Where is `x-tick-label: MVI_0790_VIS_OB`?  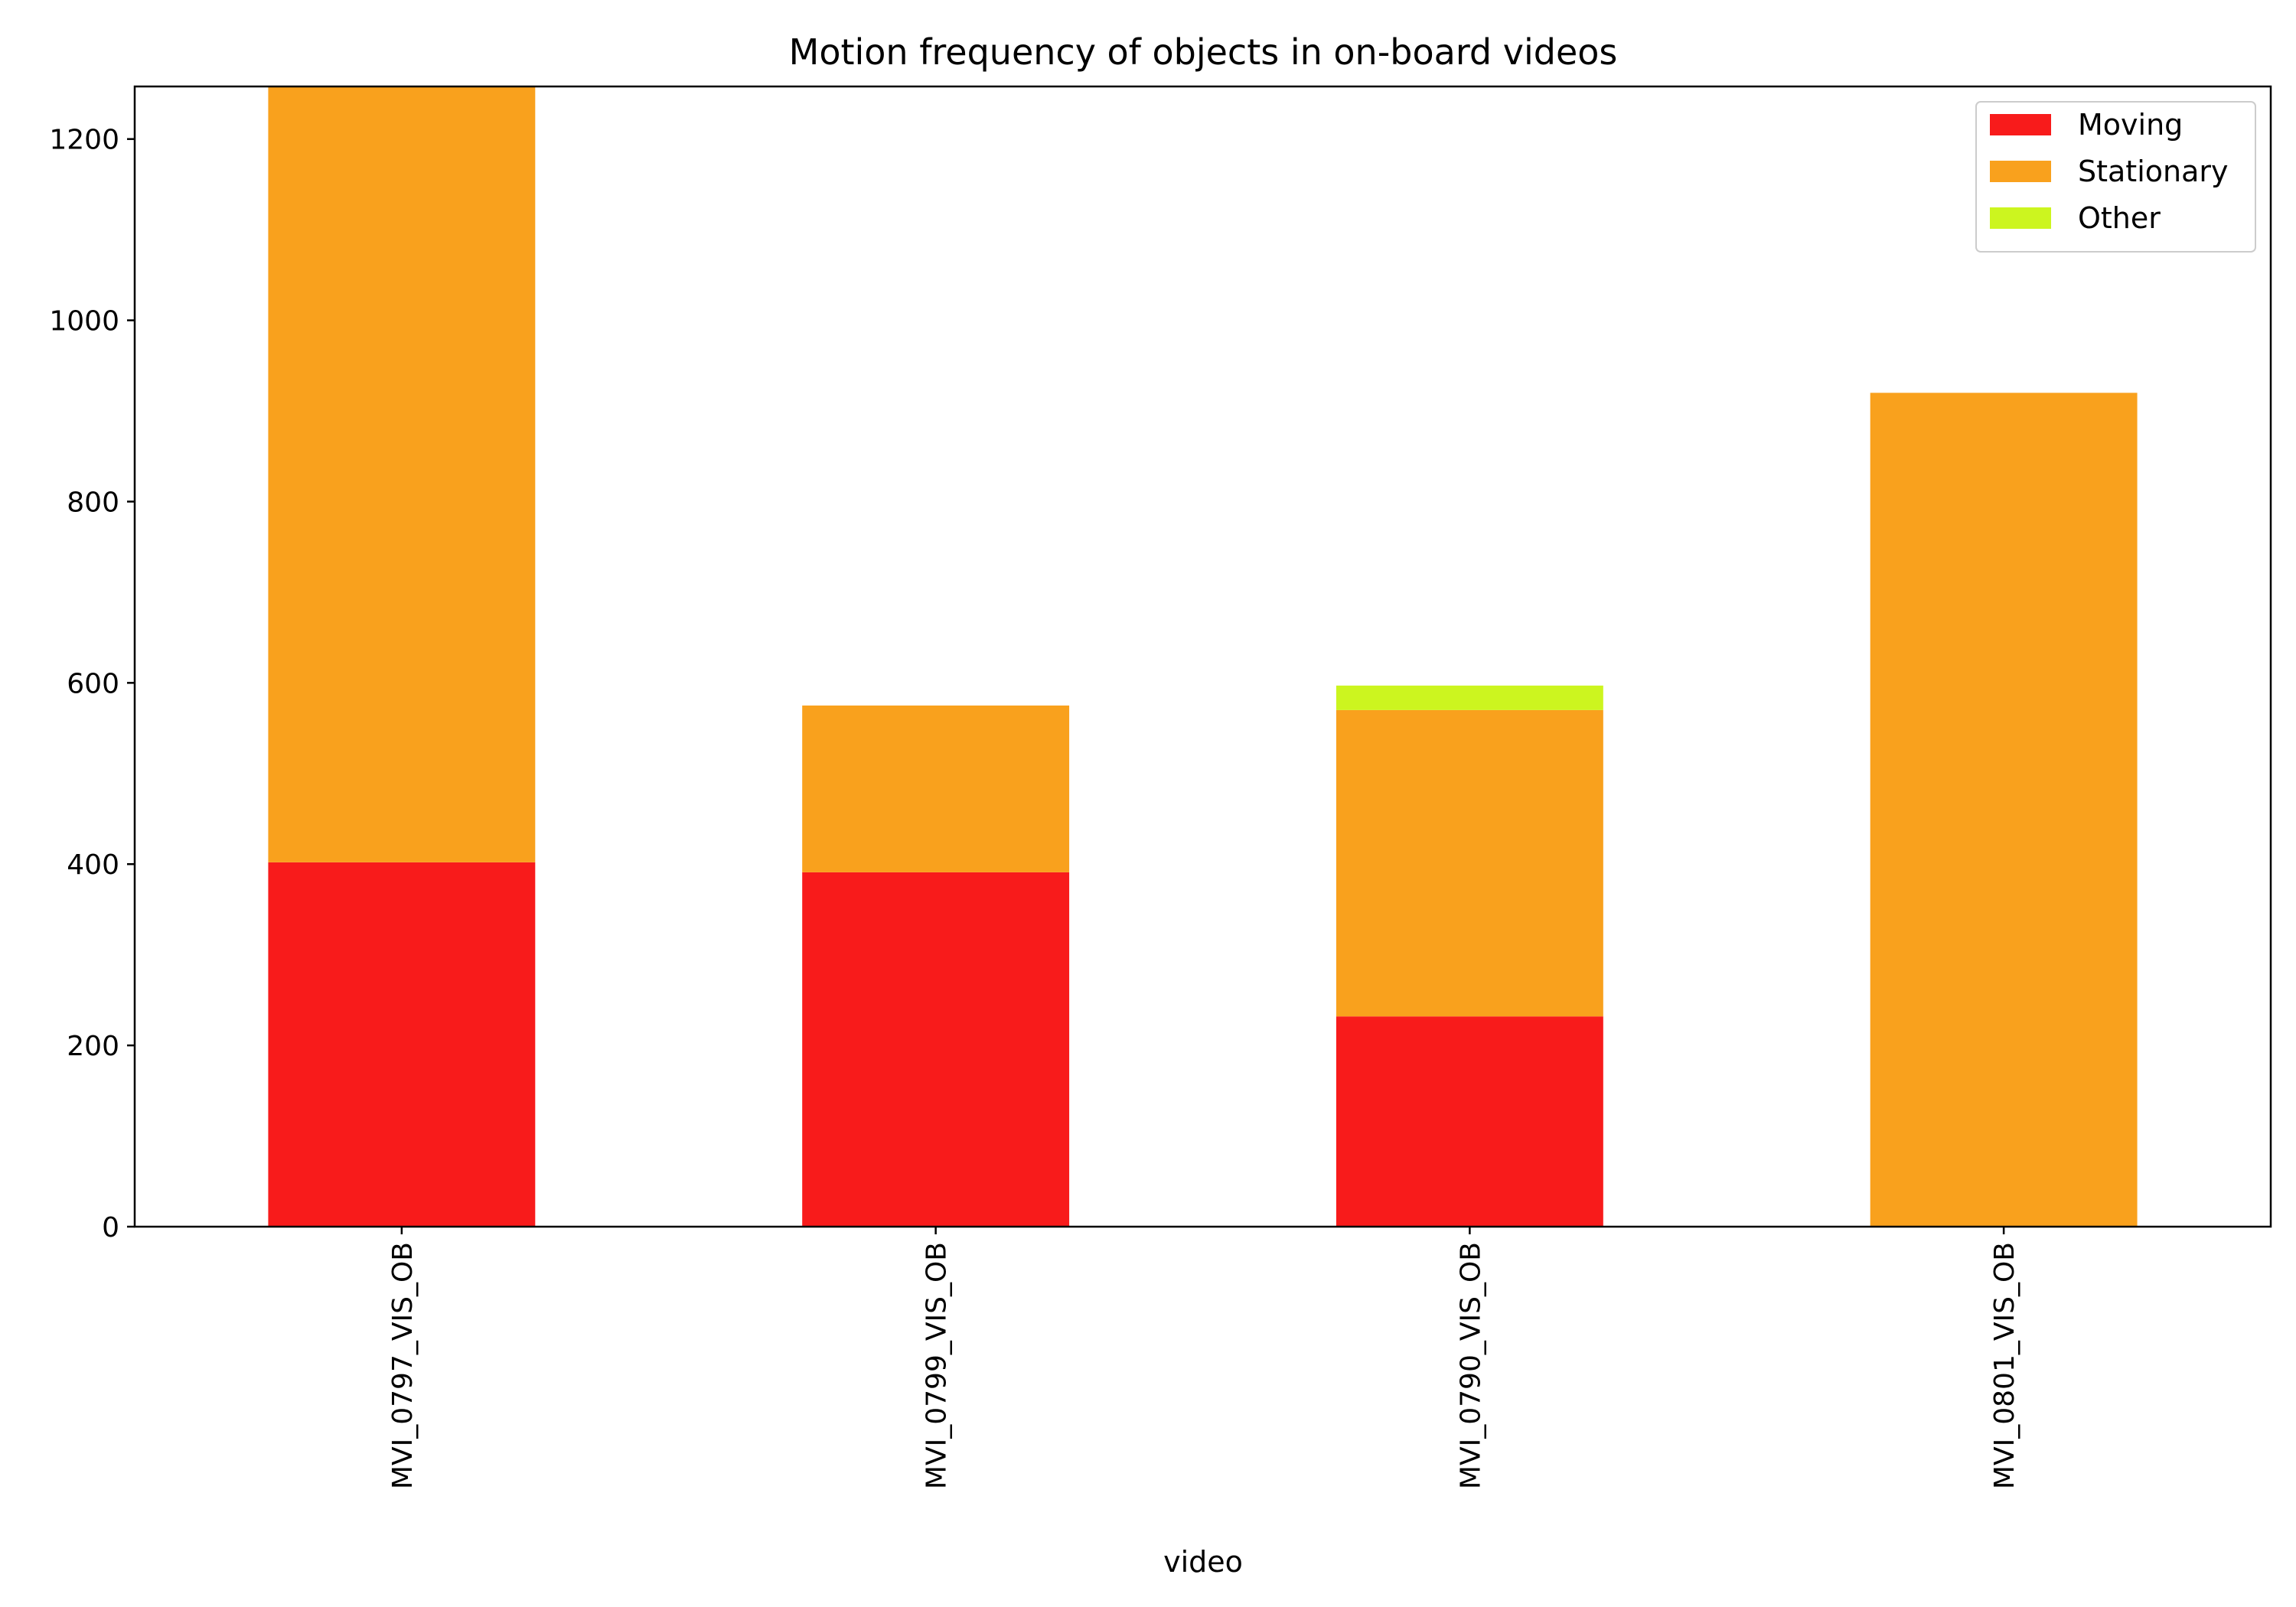 x-tick-label: MVI_0790_VIS_OB is located at coordinates (1470, 1365).